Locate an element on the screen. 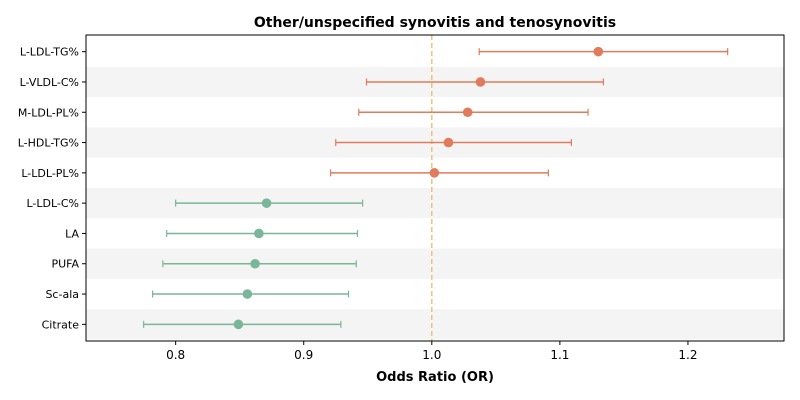  y-category-label: L-VLDL-C% is located at coordinates (49, 82).